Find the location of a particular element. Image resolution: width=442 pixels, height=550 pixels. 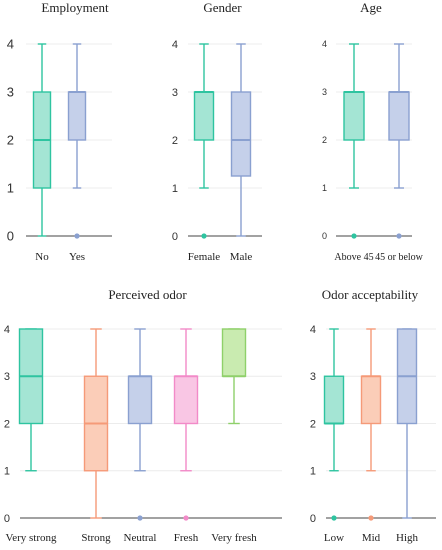

x-tick-label: Strong is located at coordinates (96, 538).